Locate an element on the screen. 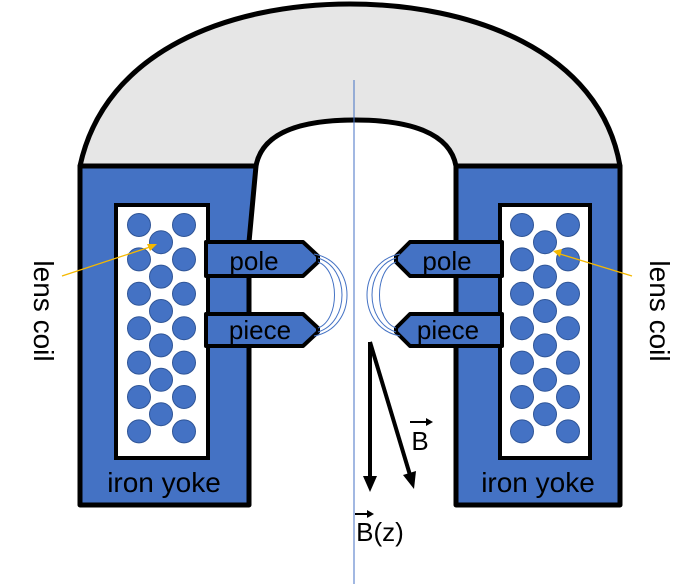  b-vector-label: B is located at coordinates (419, 441).